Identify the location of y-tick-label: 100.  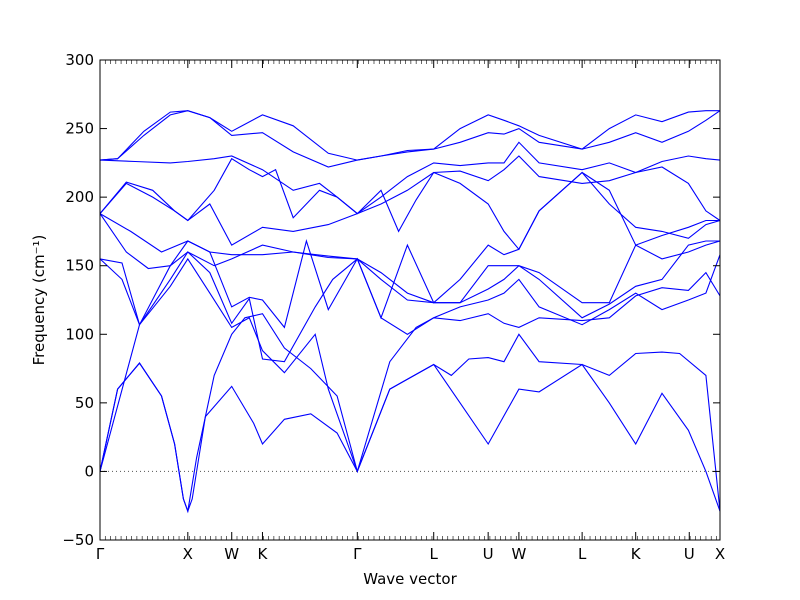
(79, 334).